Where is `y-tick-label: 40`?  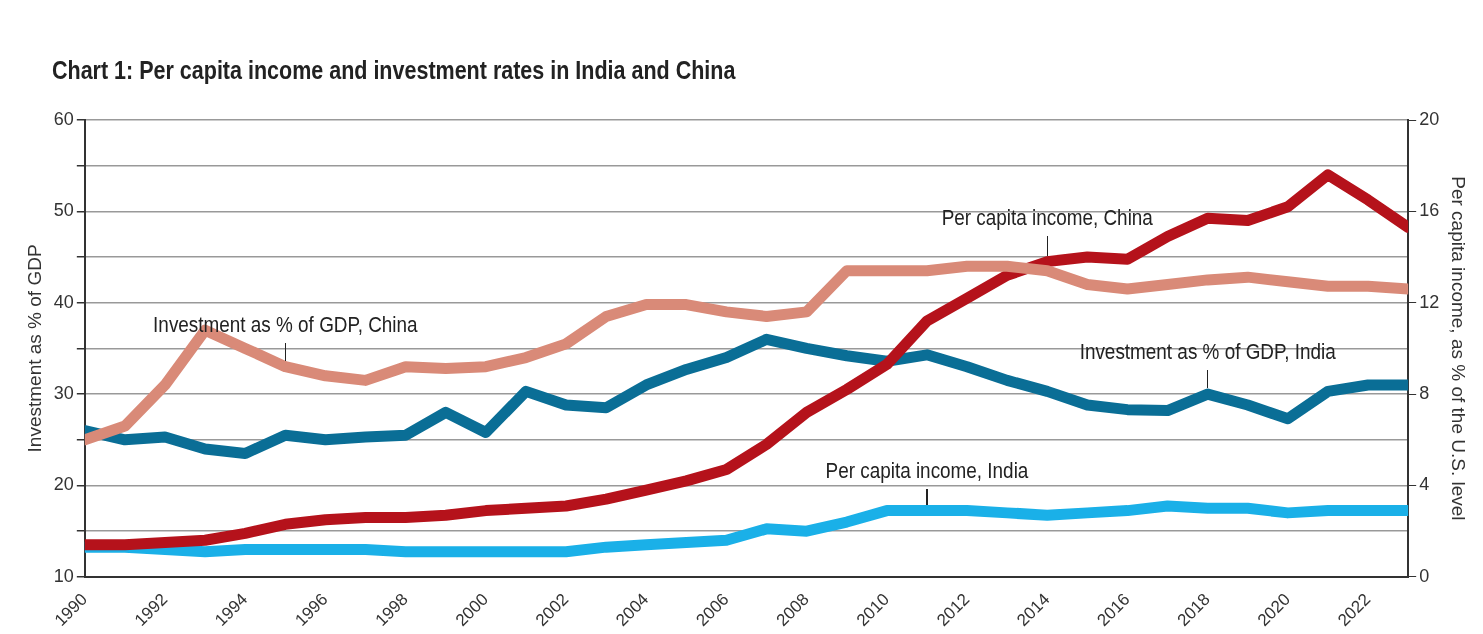
y-tick-label: 40 is located at coordinates (63, 301).